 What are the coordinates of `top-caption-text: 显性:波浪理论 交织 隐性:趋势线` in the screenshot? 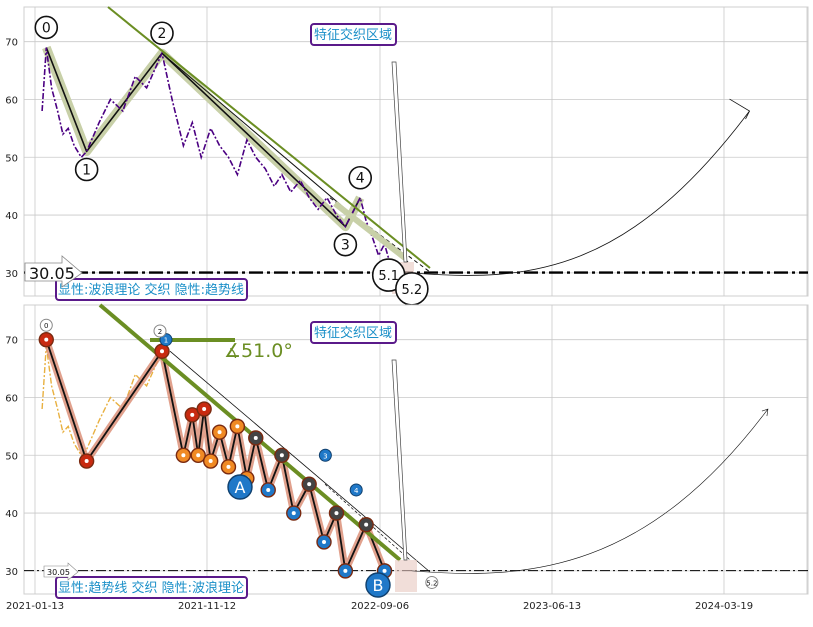 It's located at (151, 290).